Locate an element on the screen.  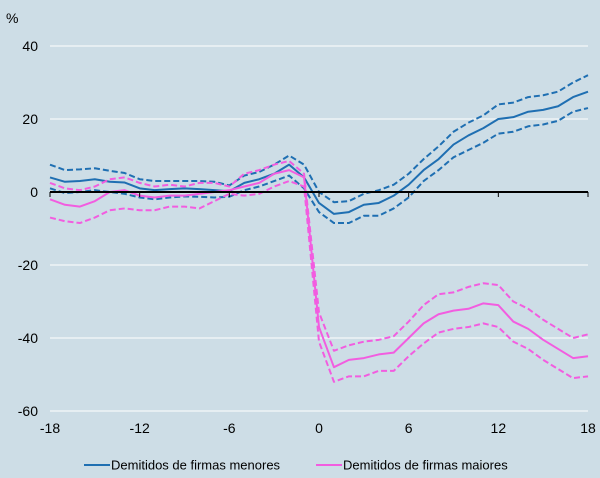
y-tick-label: 0 is located at coordinates (34, 192).